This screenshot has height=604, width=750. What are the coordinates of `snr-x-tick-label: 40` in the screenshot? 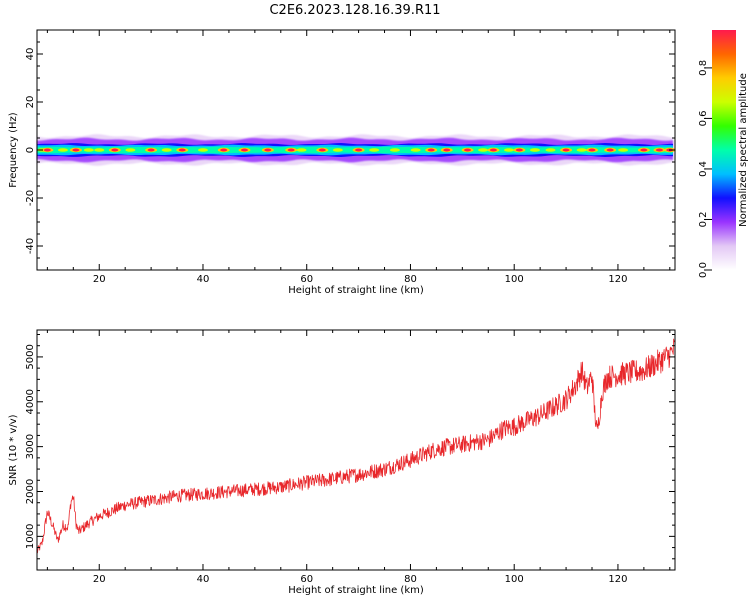 It's located at (203, 579).